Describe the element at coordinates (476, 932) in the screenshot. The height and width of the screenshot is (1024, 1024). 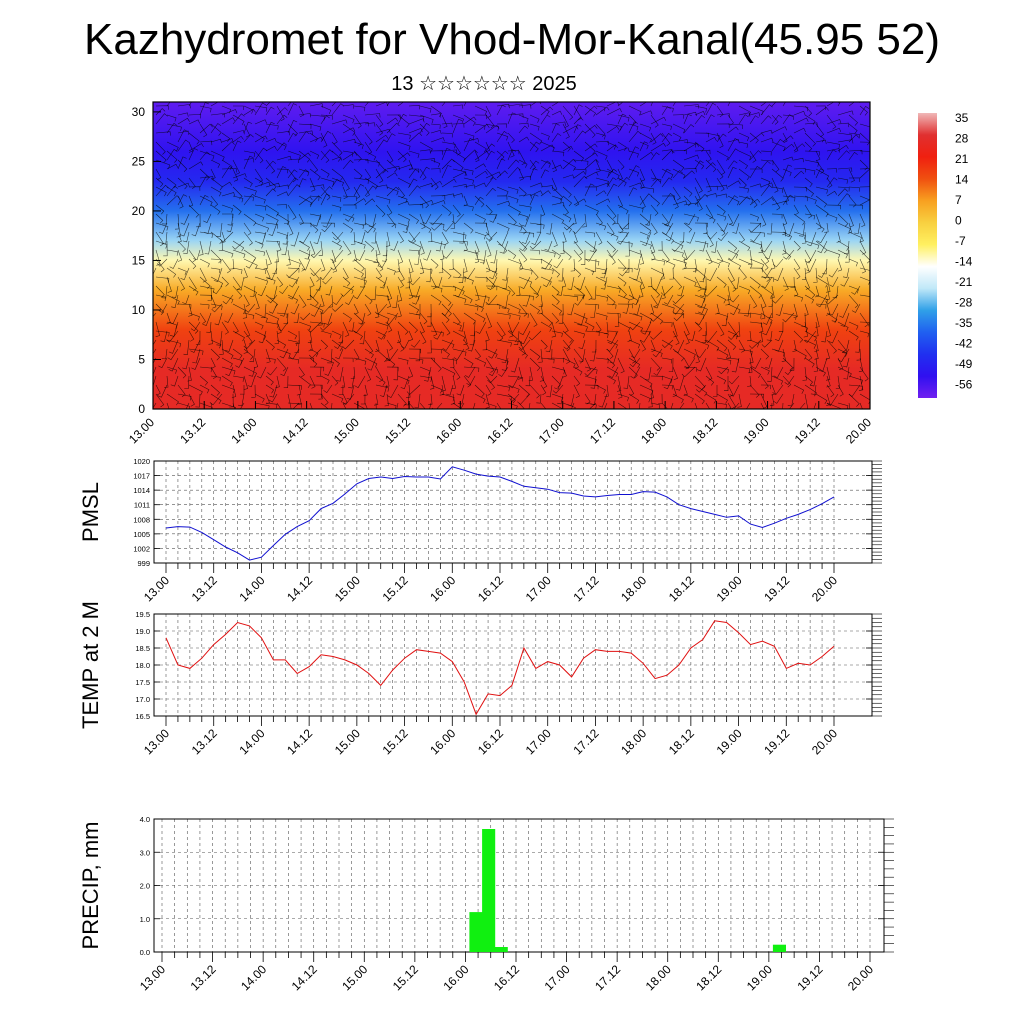
I see `precip-bar` at that location.